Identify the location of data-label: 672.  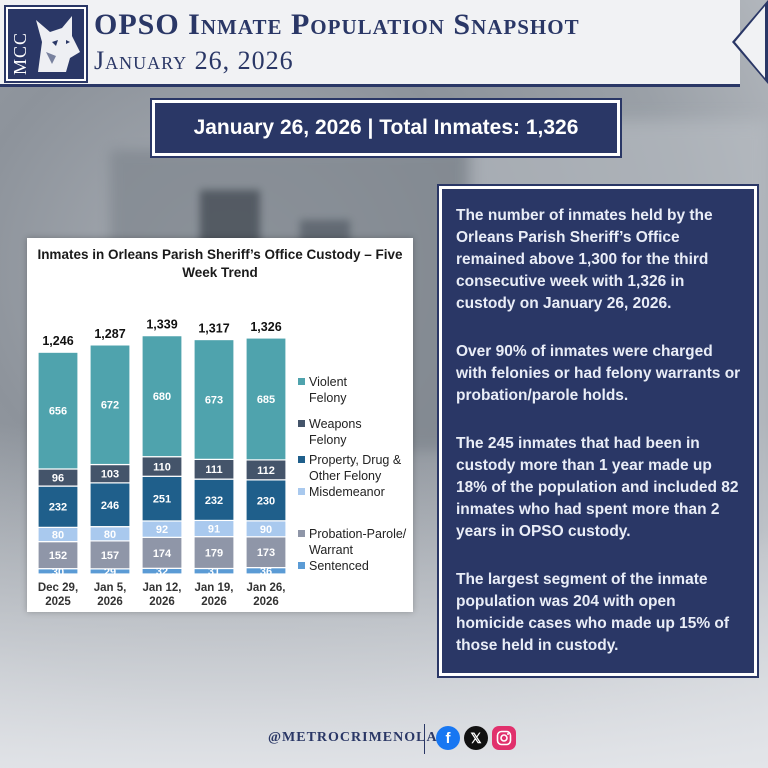
(110, 406).